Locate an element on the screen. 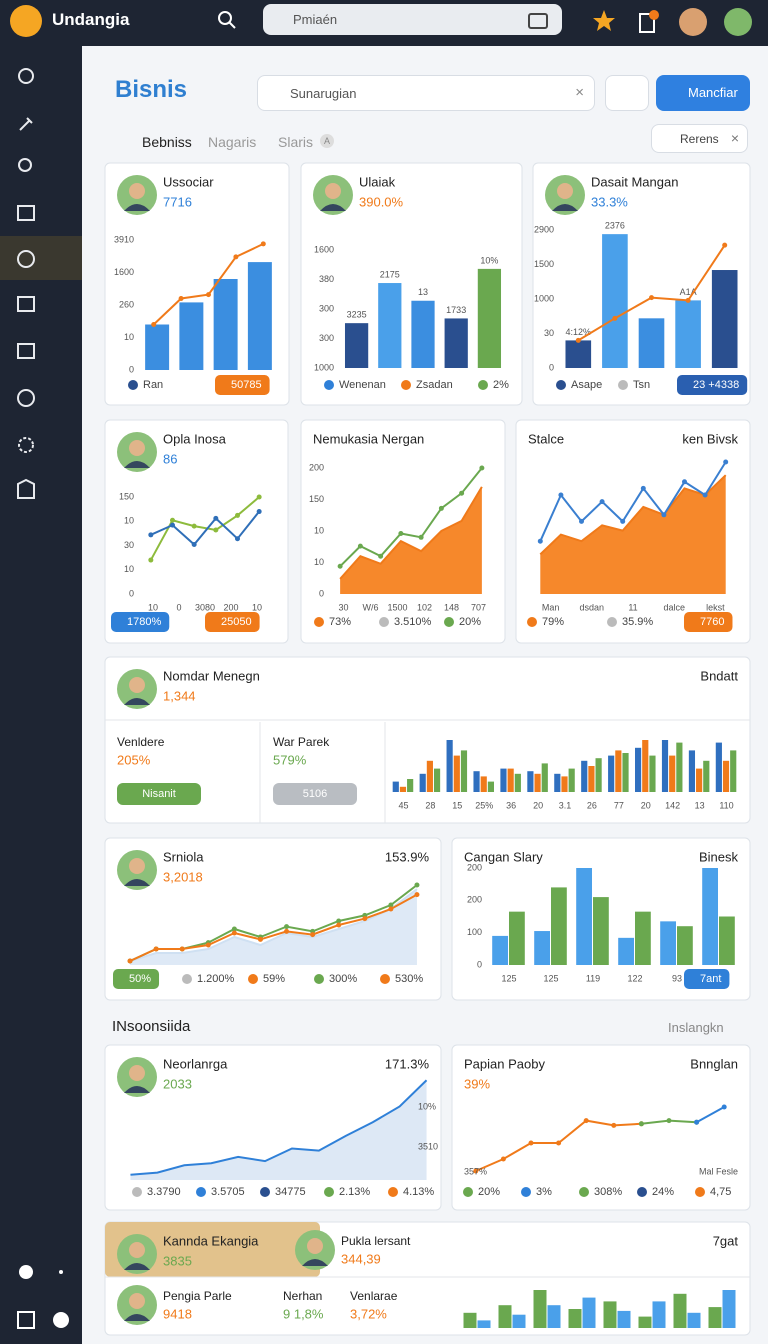  info-icon is located at coordinates (61, 1320).